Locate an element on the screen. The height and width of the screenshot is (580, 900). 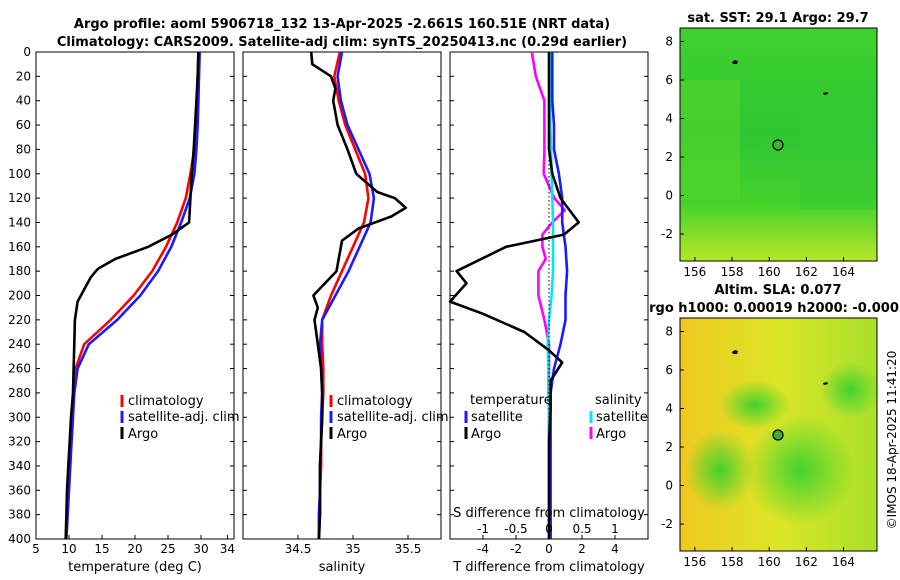
depth-tick-label: 200 is located at coordinates (19, 296).